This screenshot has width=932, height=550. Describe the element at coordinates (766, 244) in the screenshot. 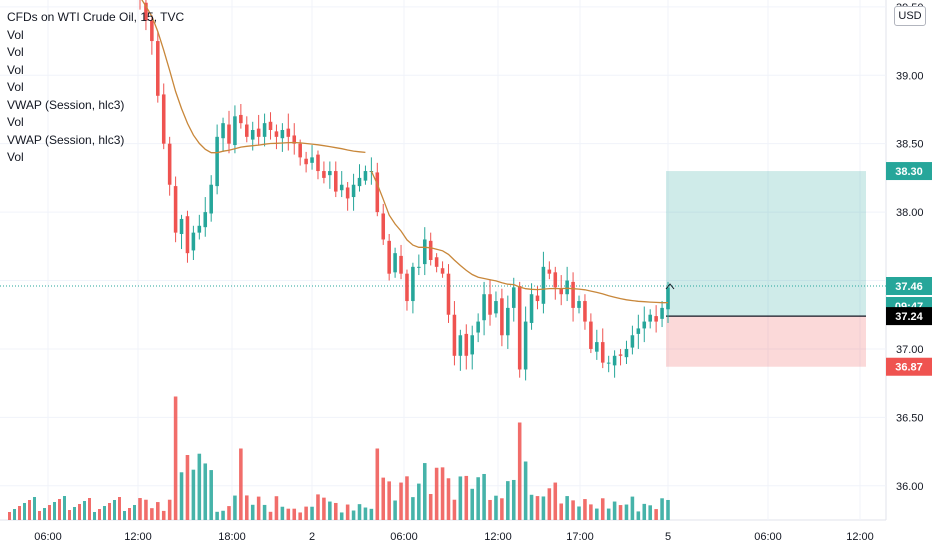

I see `take-profit-zone` at that location.